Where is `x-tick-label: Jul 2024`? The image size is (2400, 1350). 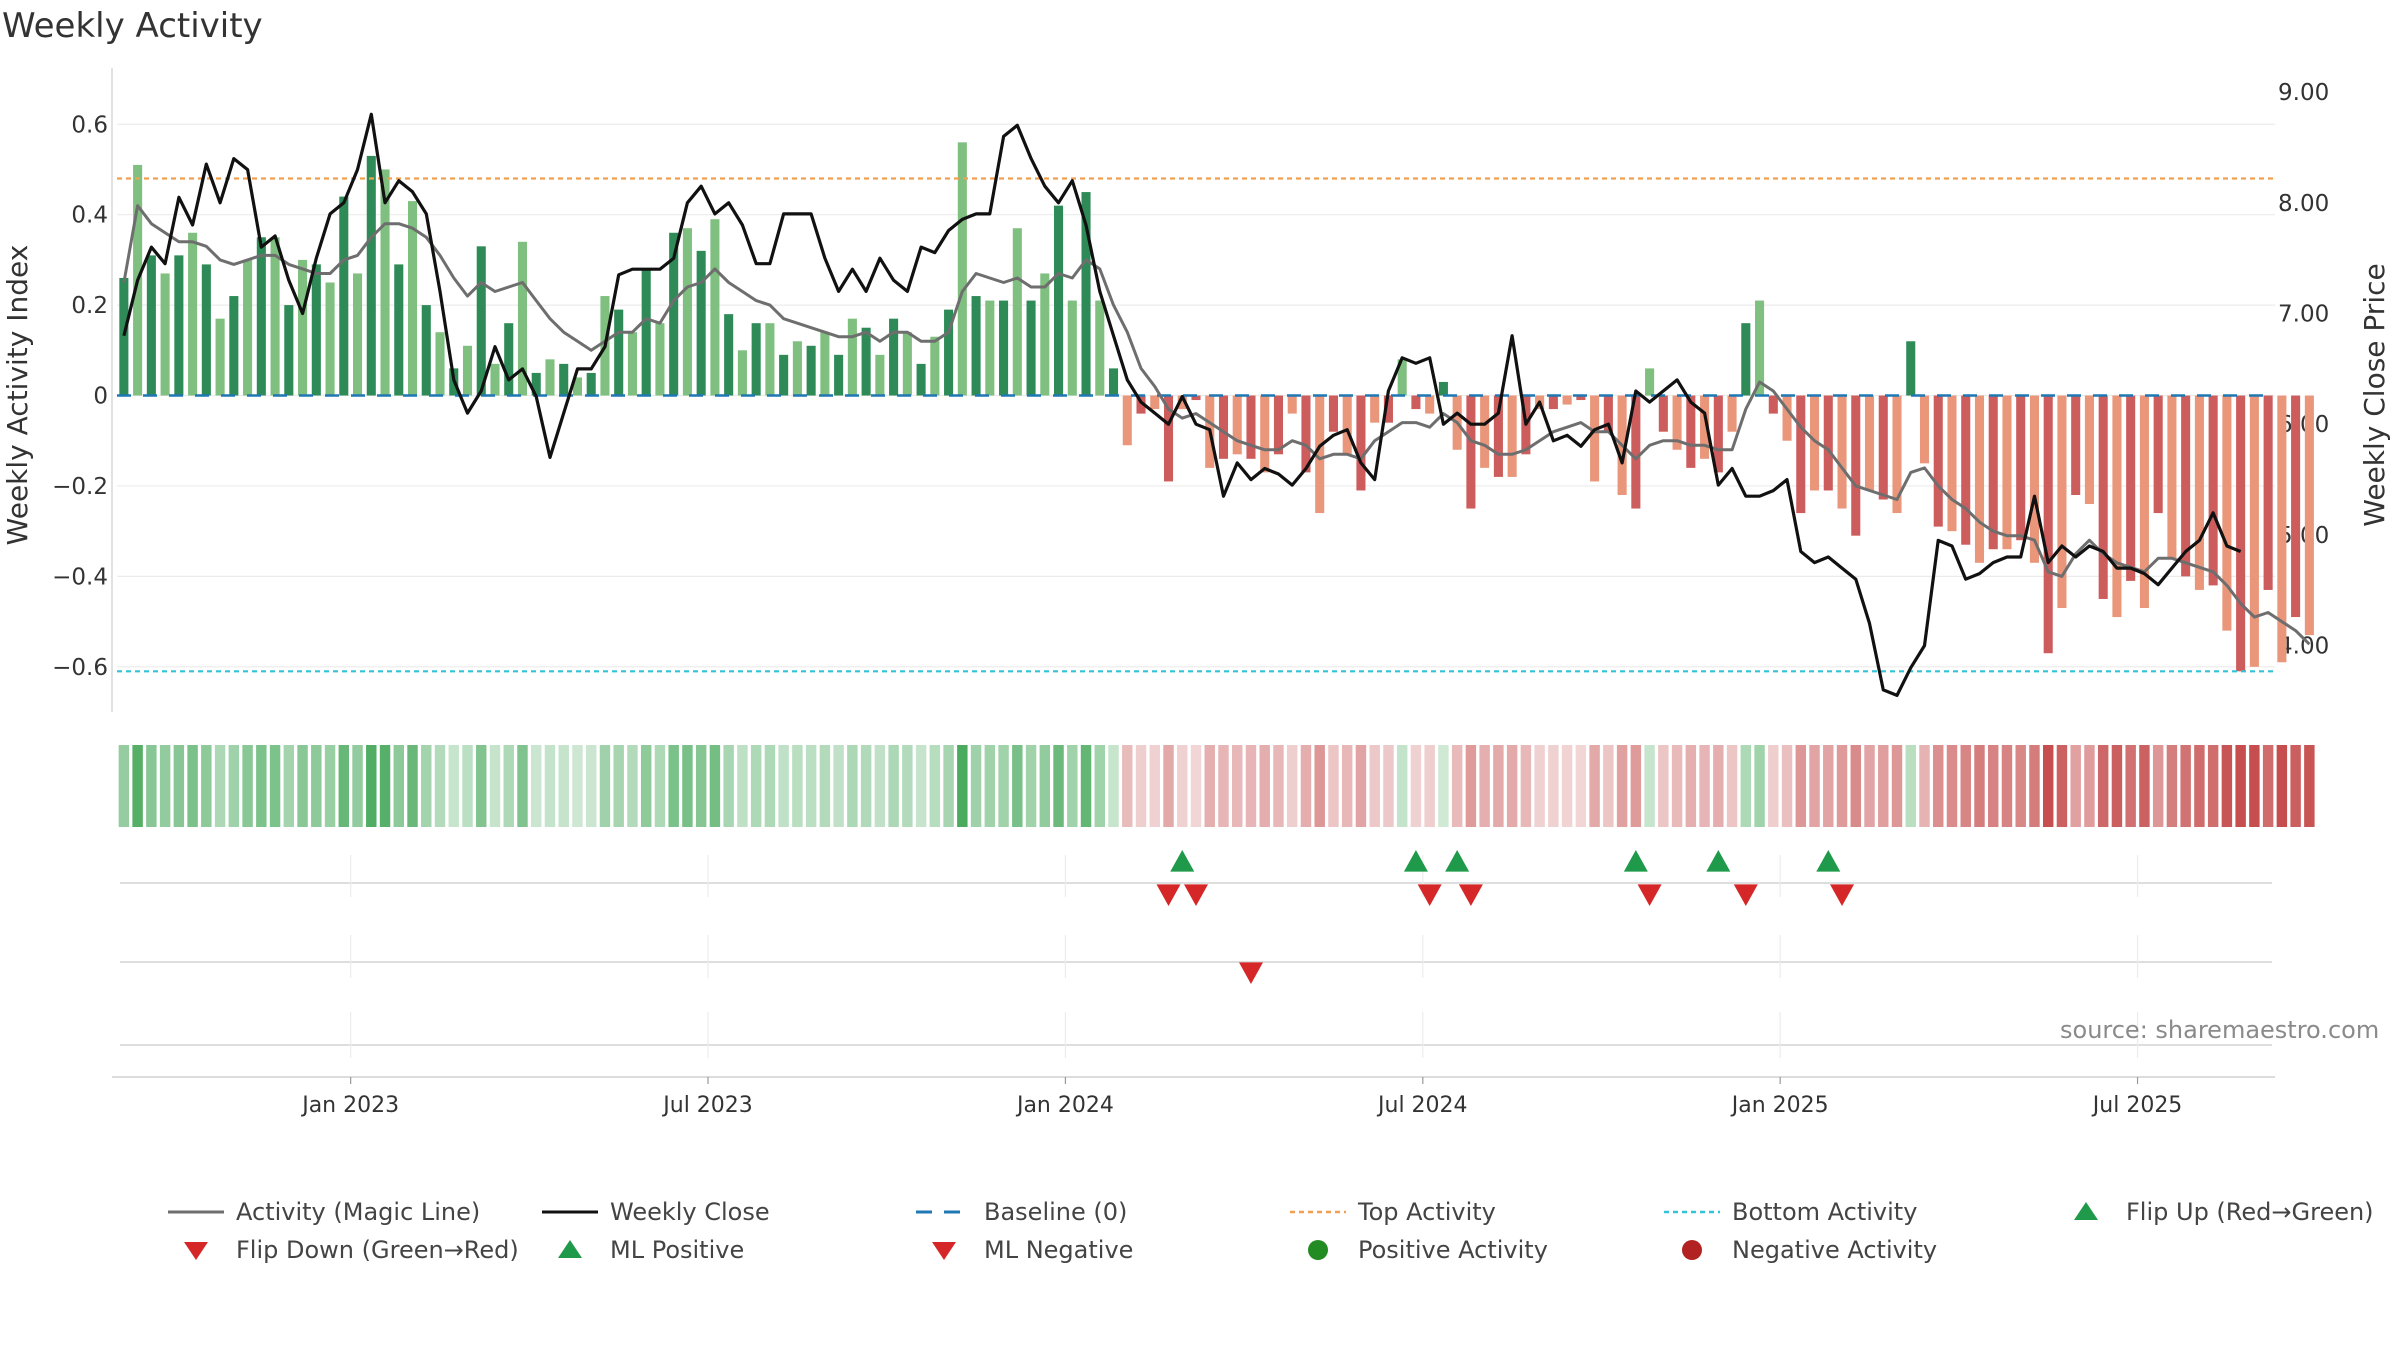 x-tick-label: Jul 2024 is located at coordinates (1422, 1105).